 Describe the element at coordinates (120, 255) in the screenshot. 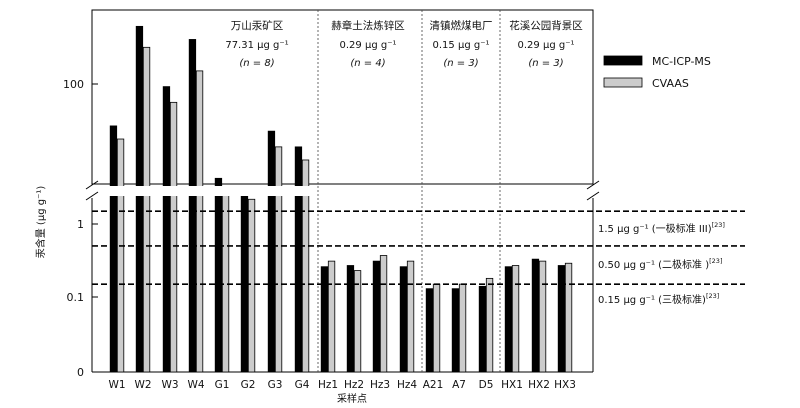

I see `bar-cvaas-w1` at that location.